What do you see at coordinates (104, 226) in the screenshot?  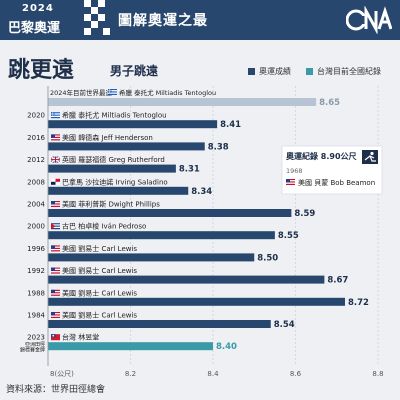 I see `athlete-label: 古巴 柏卓梭 Iván Pedroso` at bounding box center [104, 226].